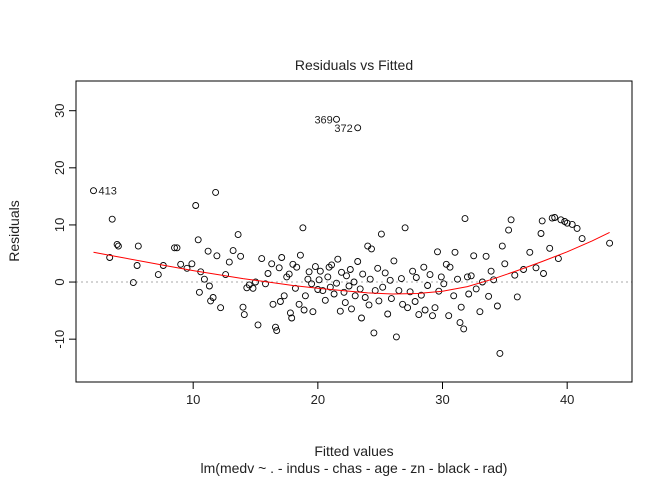 The image size is (672, 480). I want to click on y-tick-label: 30, so click(59, 110).